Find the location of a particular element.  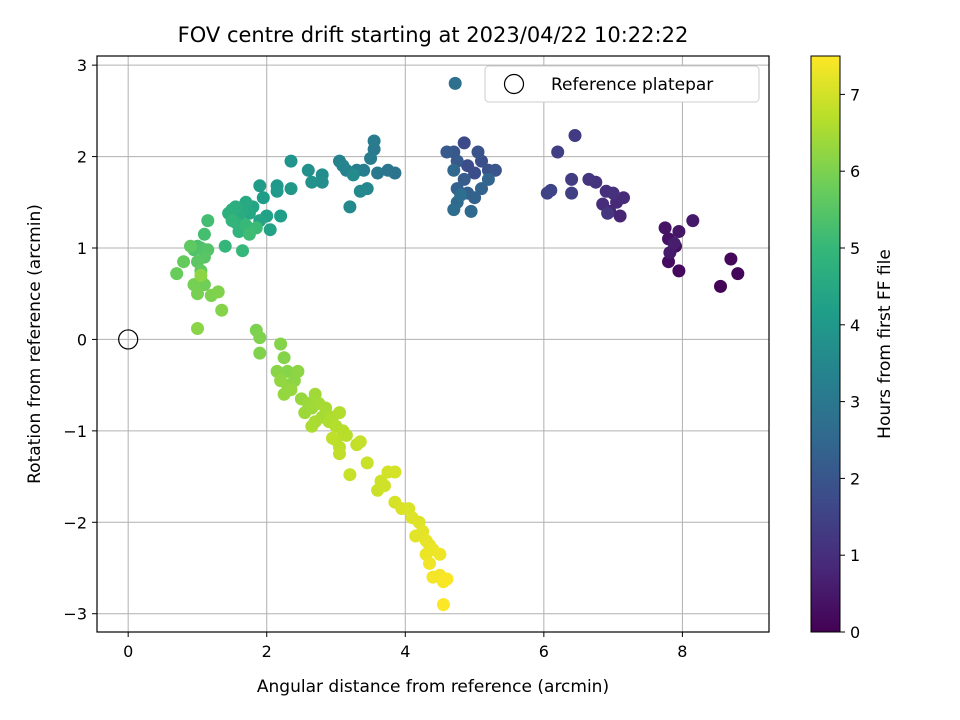

reference-marker-group is located at coordinates (128, 339).